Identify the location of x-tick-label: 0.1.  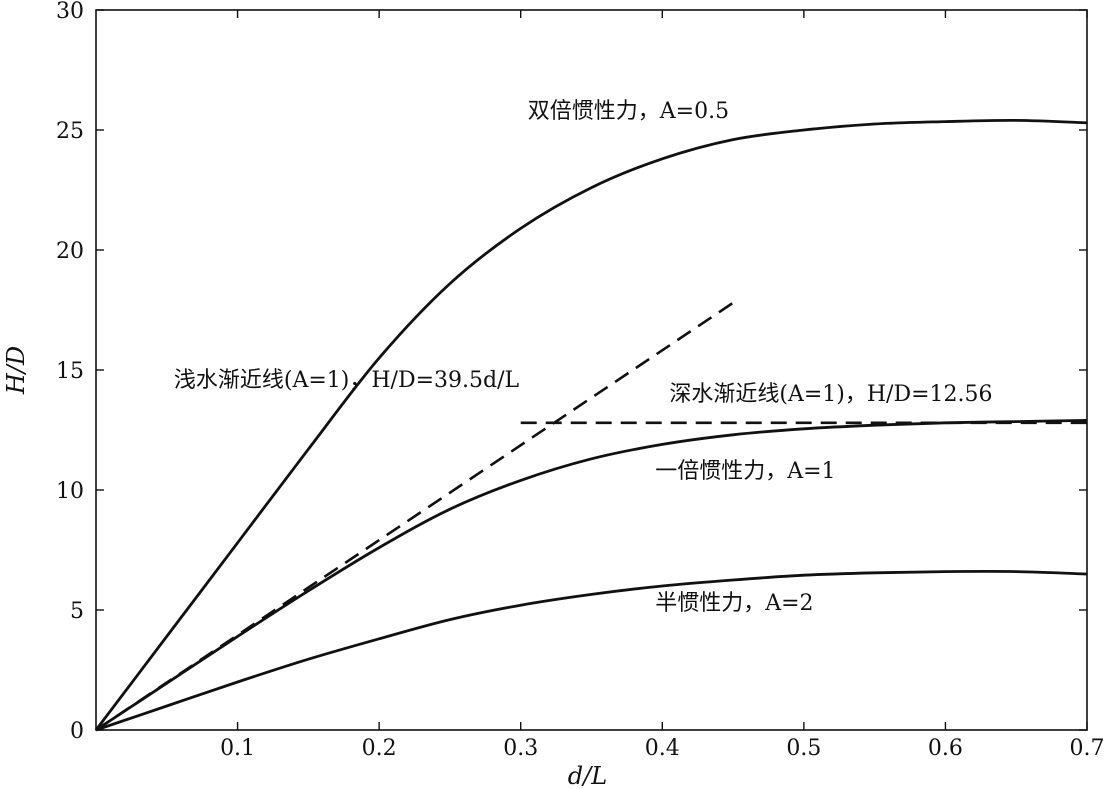
(237, 748).